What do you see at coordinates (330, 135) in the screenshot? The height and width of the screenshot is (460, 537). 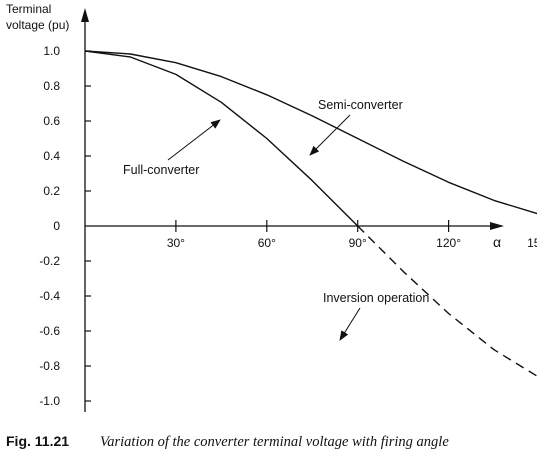 I see `annotation-arrow-semi-converter` at bounding box center [330, 135].